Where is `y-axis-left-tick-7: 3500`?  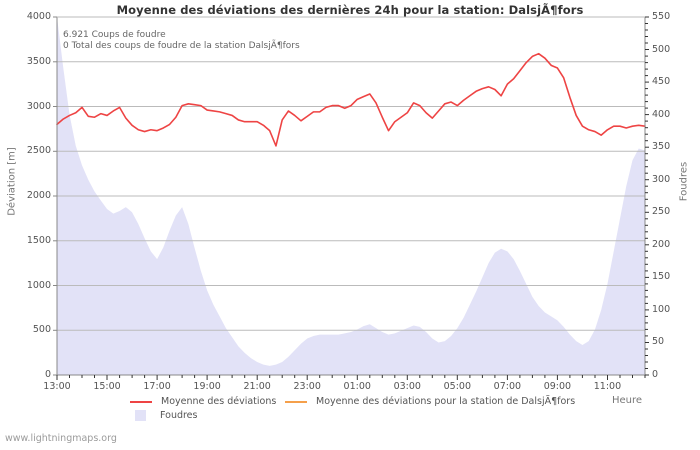 y-axis-left-tick-7: 3500 is located at coordinates (38, 61).